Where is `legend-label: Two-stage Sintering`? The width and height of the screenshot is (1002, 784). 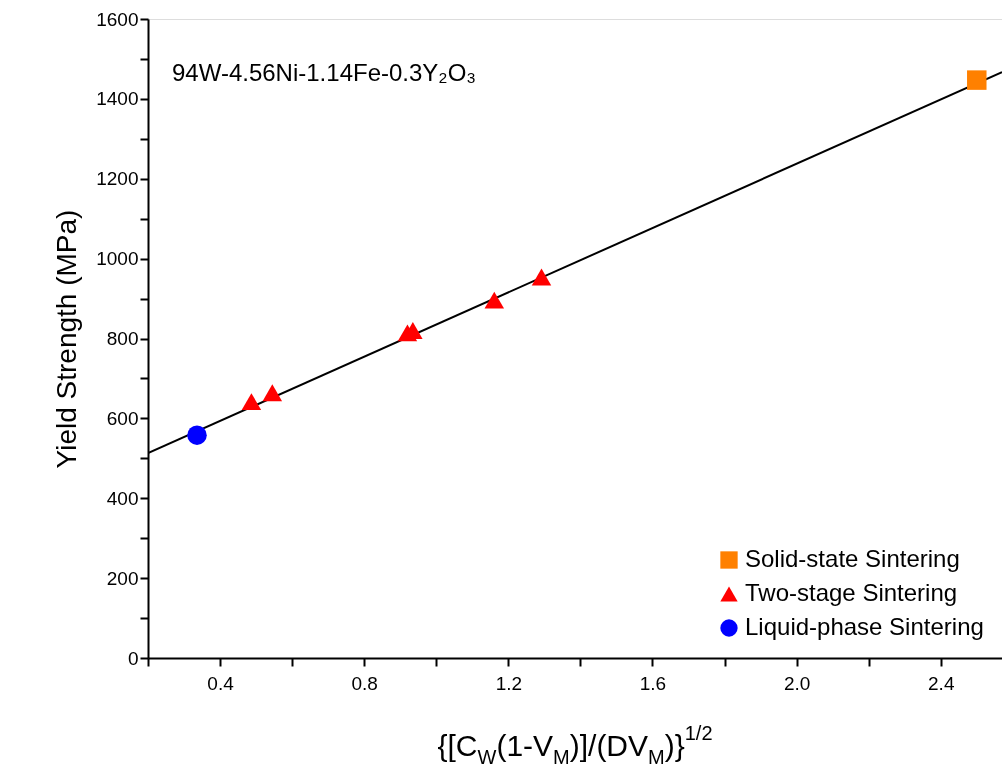
legend-label: Two-stage Sintering is located at coordinates (851, 592).